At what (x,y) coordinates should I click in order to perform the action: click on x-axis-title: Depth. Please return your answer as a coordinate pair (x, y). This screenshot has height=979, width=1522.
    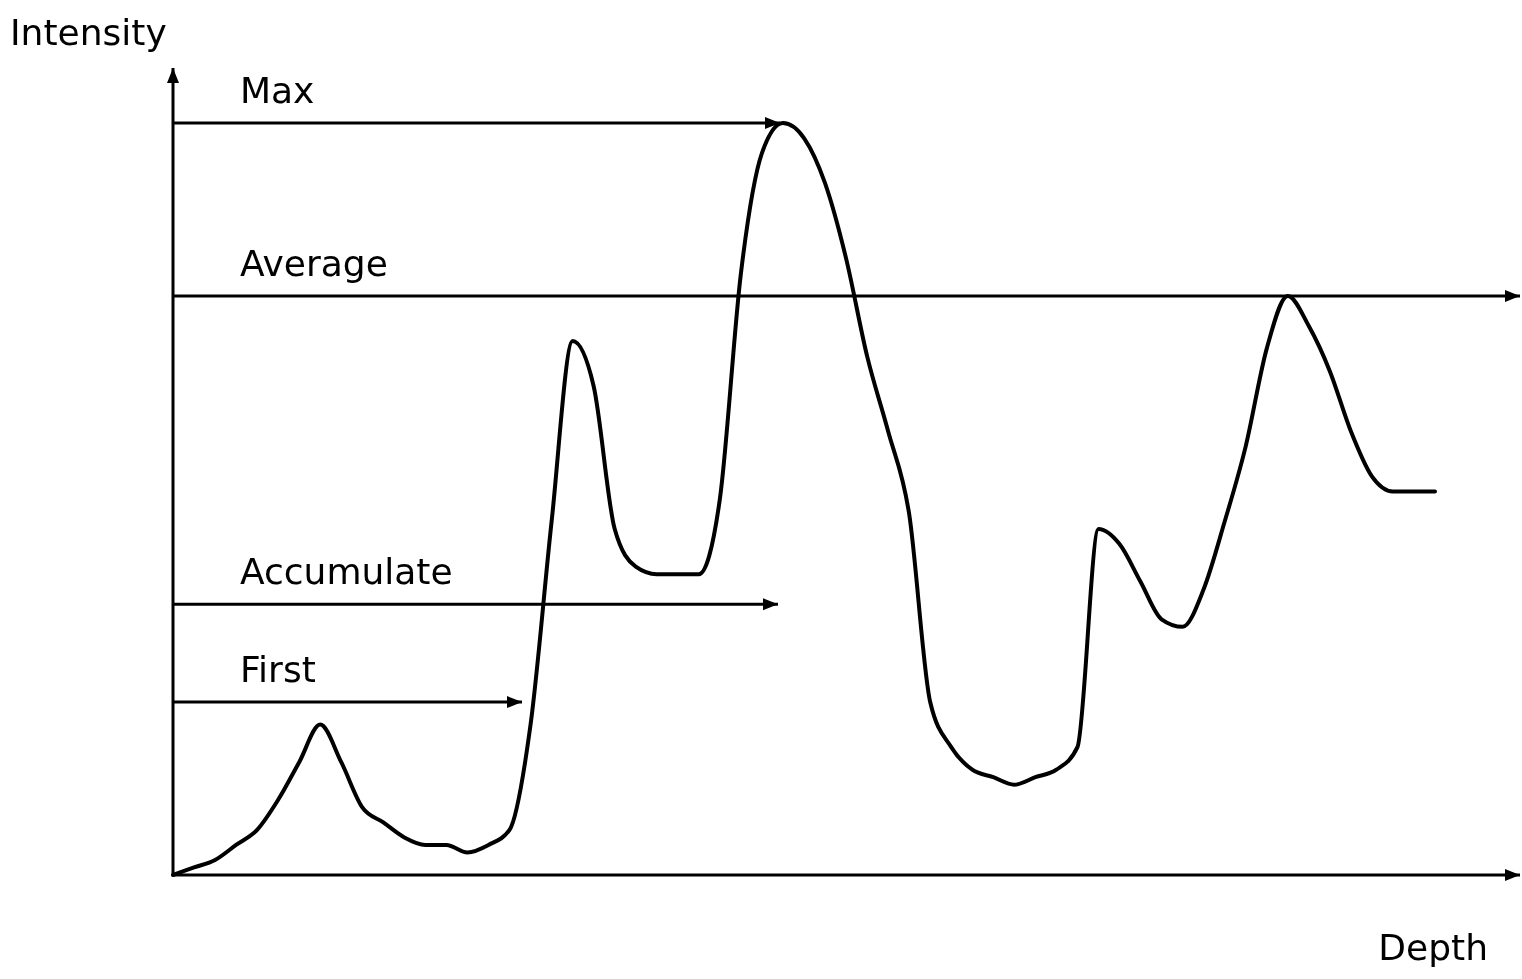
    Looking at the image, I should click on (1433, 947).